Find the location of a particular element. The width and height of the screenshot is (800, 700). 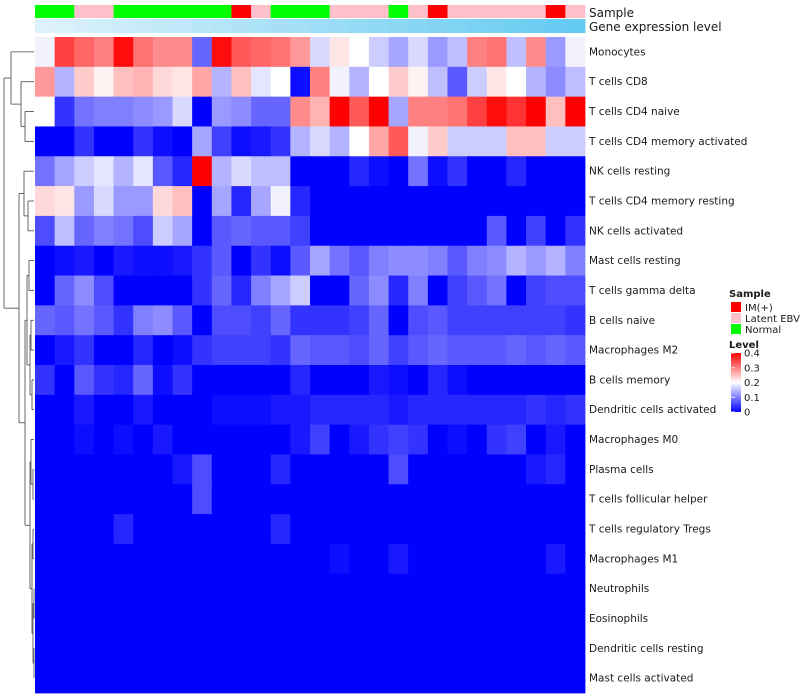

row-label: B cells memory is located at coordinates (629, 380).